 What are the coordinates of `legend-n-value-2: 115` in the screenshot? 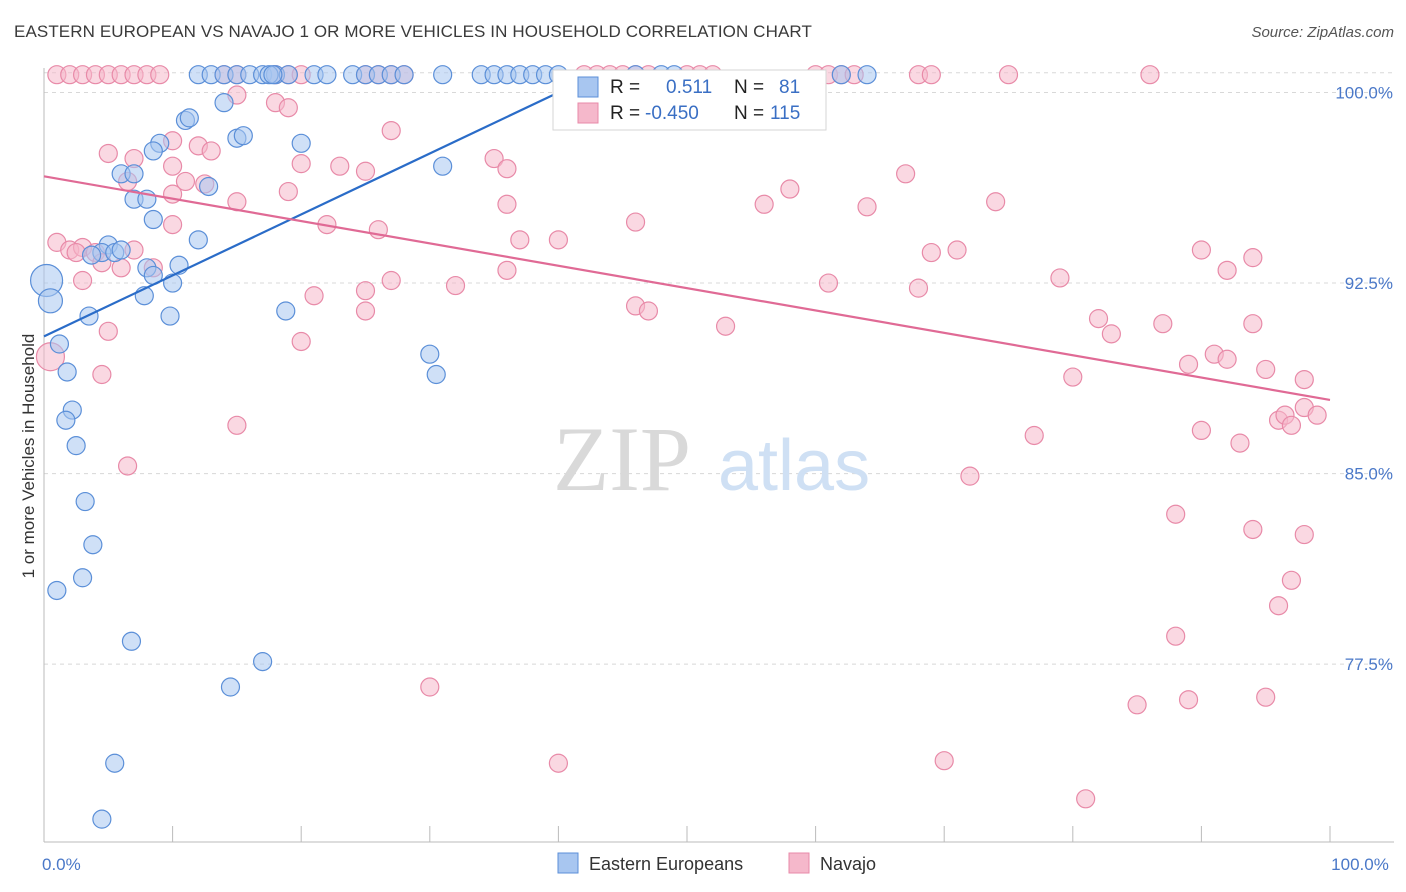 It's located at (785, 113).